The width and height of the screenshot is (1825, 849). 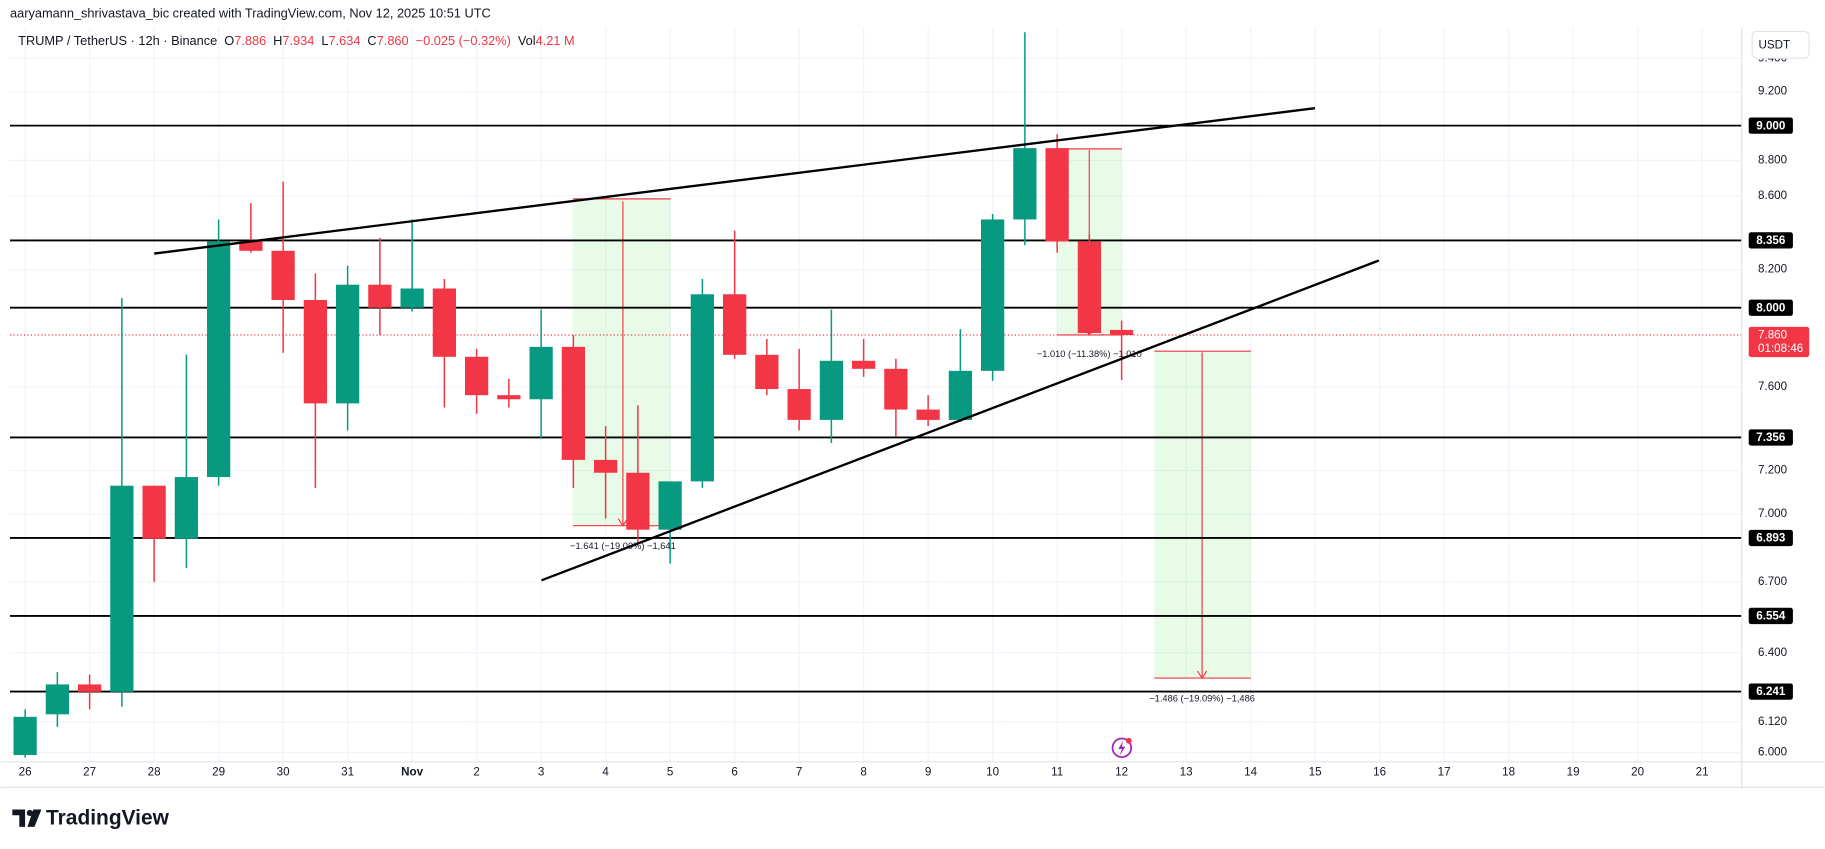 I want to click on last-price-label: 7.860, so click(x=1773, y=335).